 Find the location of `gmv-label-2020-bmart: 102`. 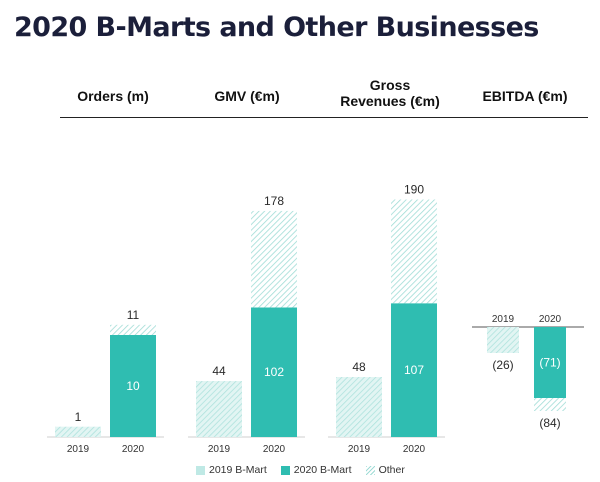

gmv-label-2020-bmart: 102 is located at coordinates (274, 372).